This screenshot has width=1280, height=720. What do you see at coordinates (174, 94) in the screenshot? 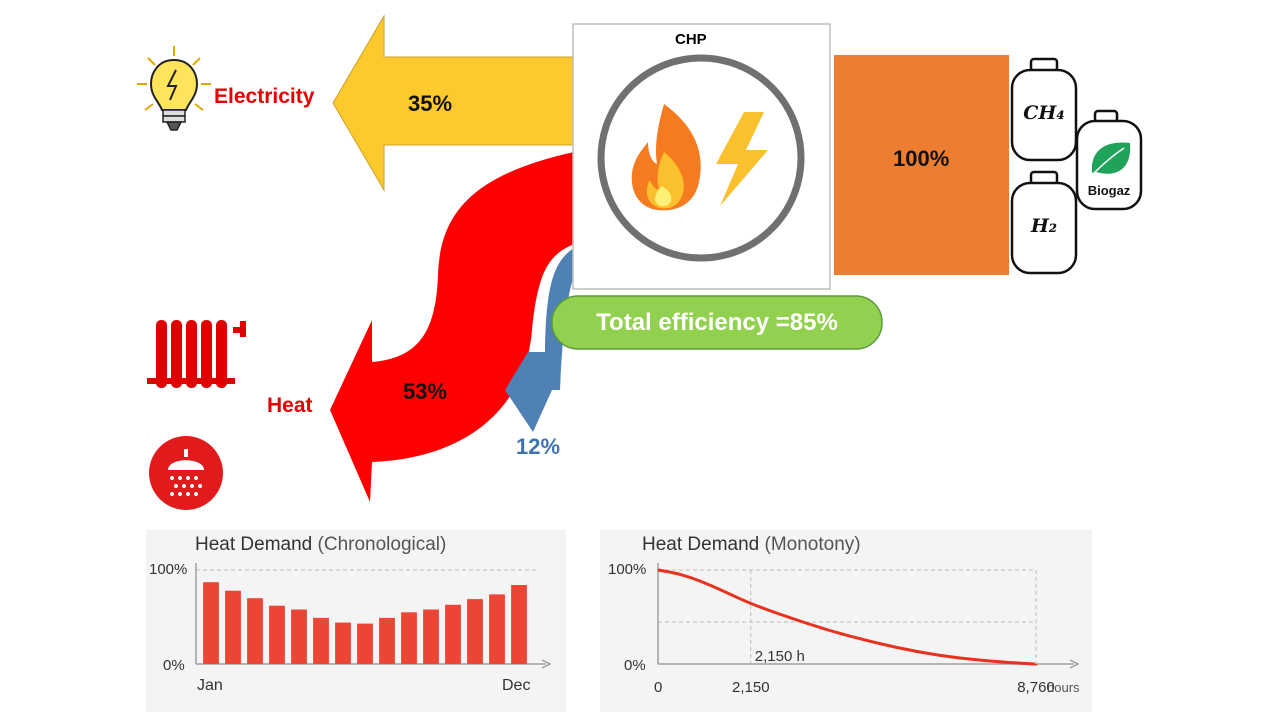
I see `light-bulb-body` at bounding box center [174, 94].